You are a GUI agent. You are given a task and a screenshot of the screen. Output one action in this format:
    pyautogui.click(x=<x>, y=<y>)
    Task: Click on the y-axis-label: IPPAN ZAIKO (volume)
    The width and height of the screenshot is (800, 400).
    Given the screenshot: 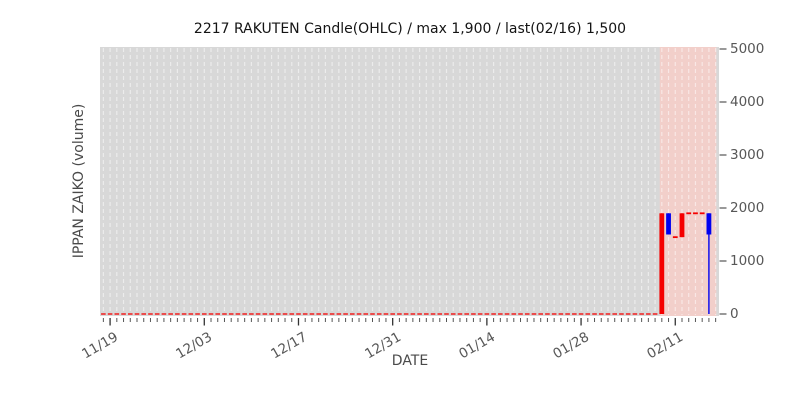 What is the action you would take?
    pyautogui.click(x=79, y=181)
    